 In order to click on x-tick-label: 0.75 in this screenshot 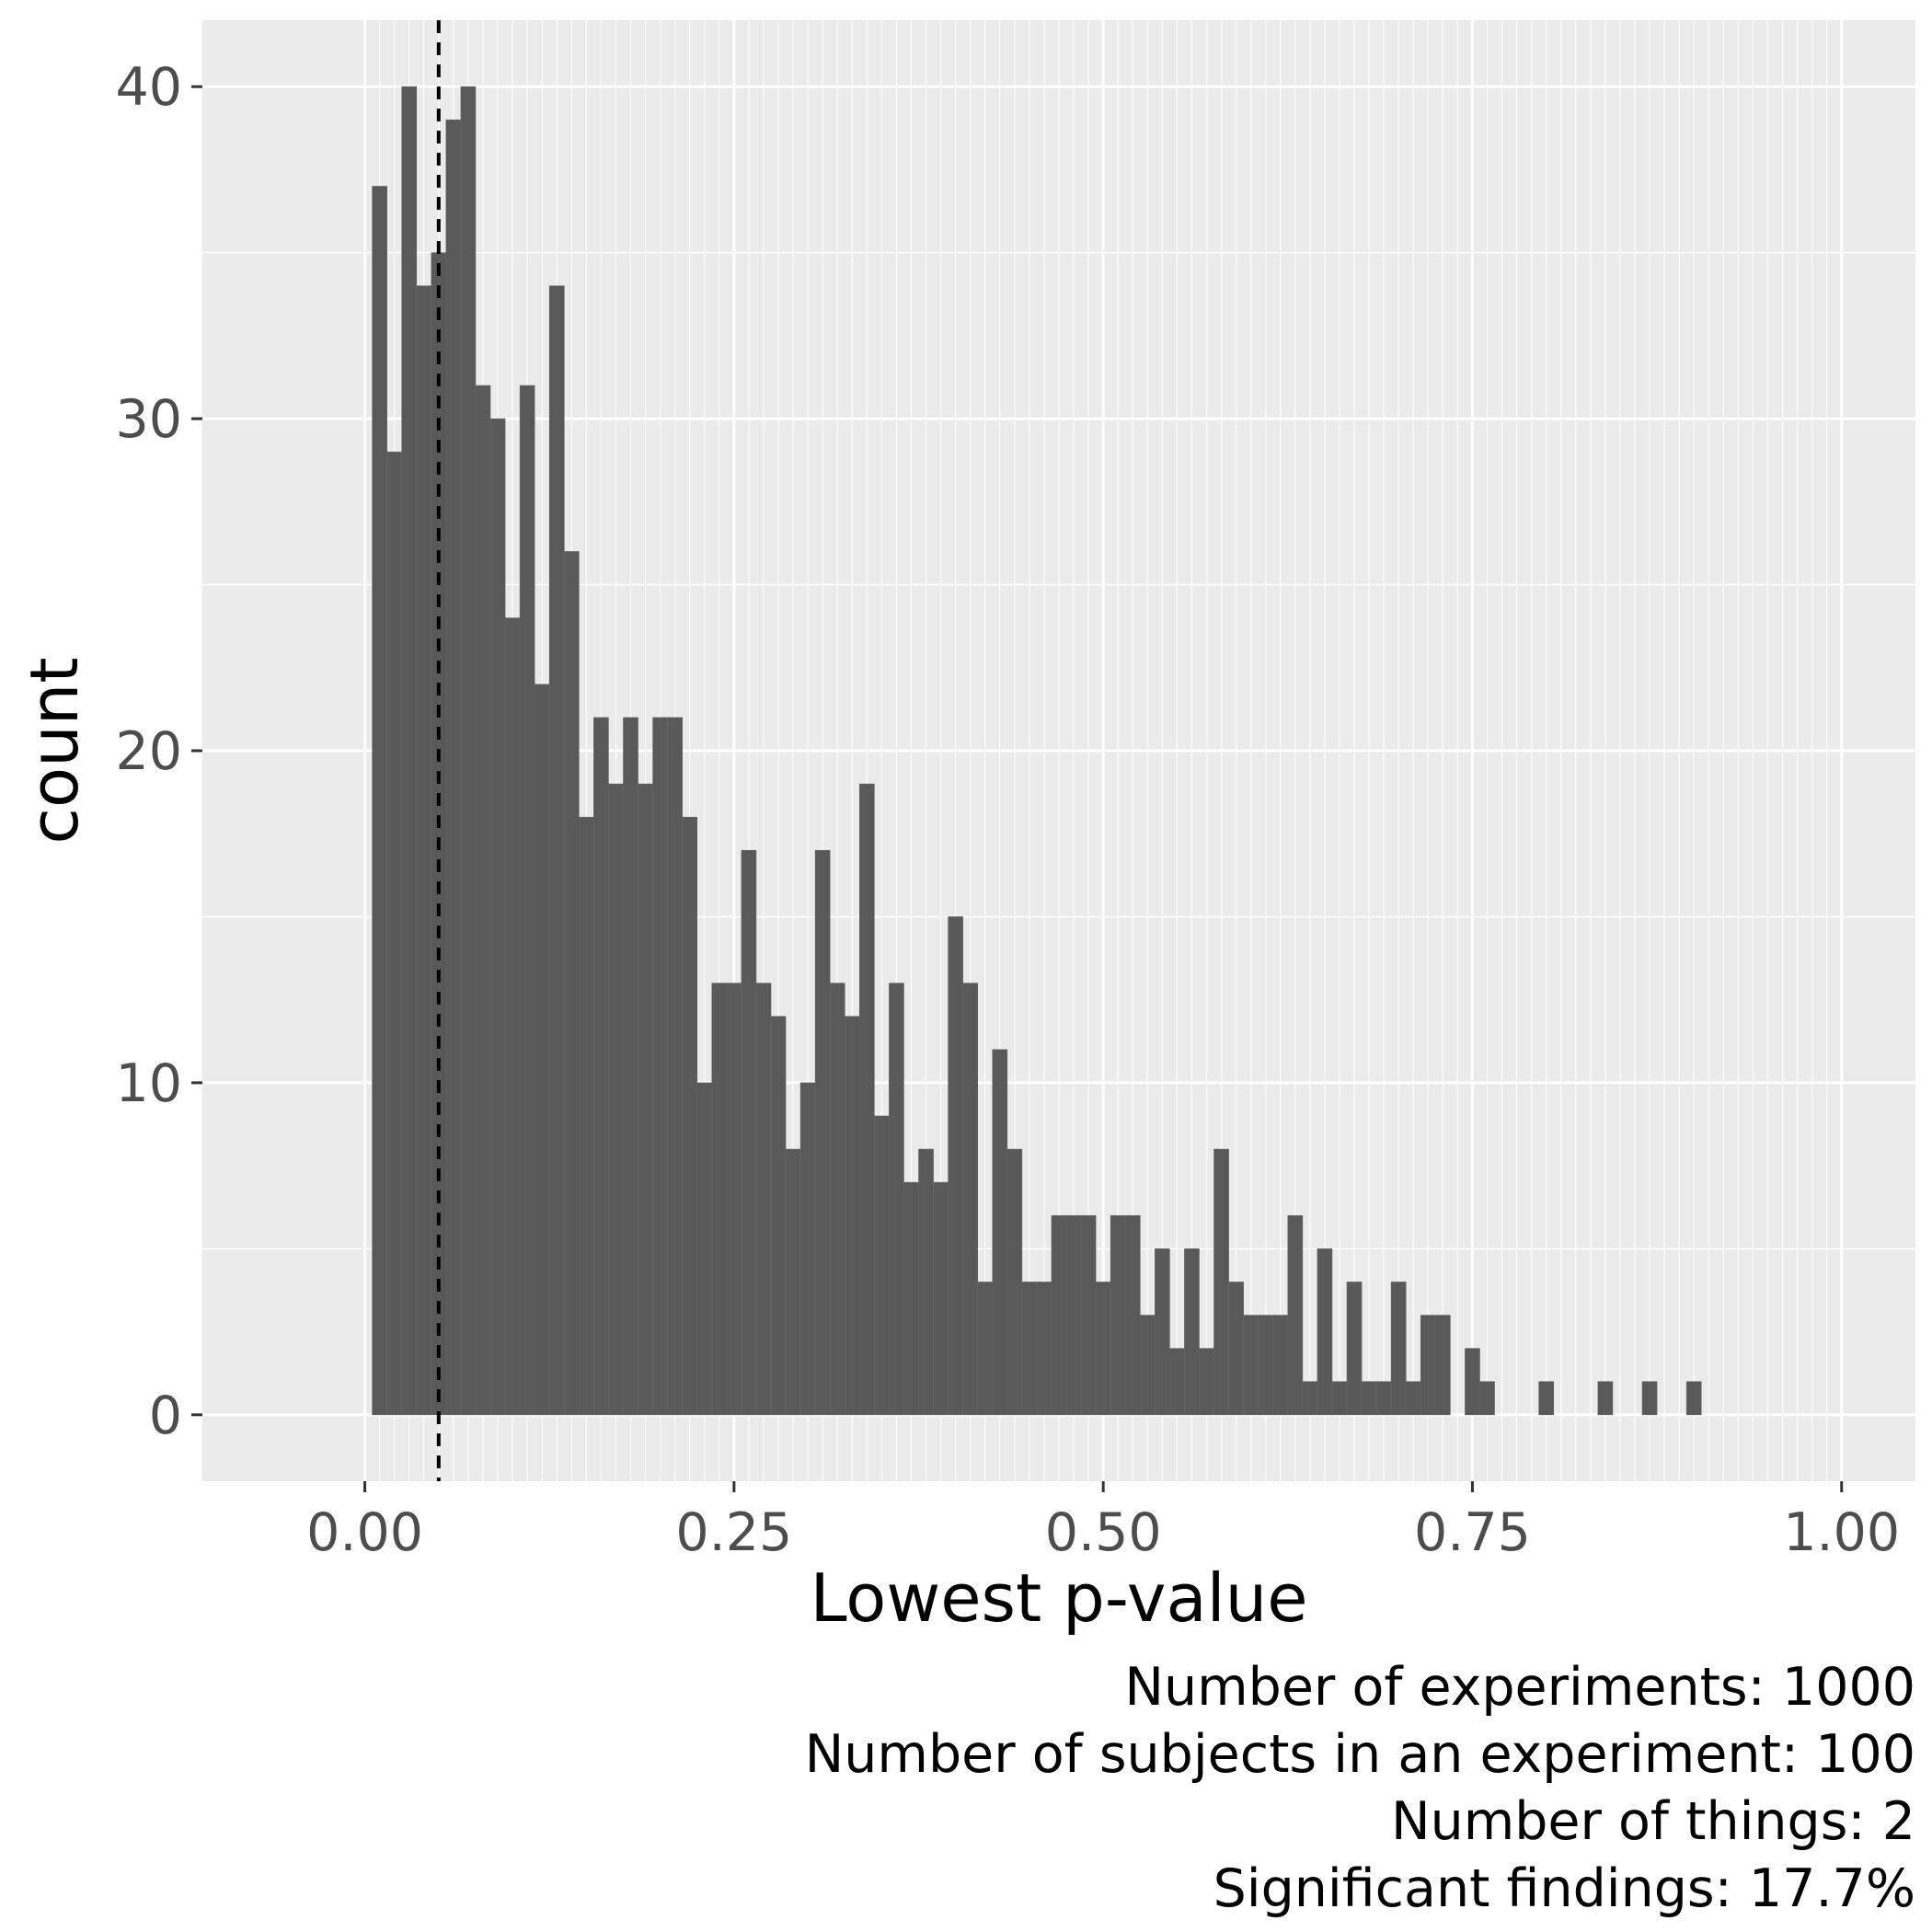, I will do `click(1472, 1532)`.